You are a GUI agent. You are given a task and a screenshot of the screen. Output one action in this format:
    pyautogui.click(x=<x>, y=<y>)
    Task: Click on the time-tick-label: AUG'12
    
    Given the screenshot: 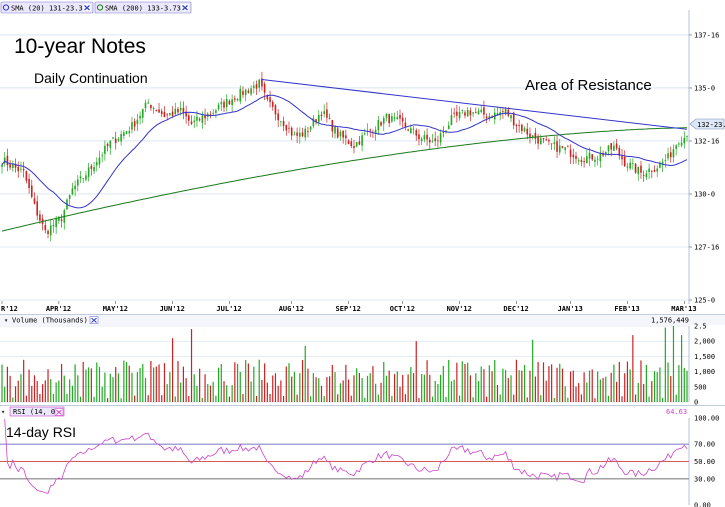 What is the action you would take?
    pyautogui.click(x=291, y=309)
    